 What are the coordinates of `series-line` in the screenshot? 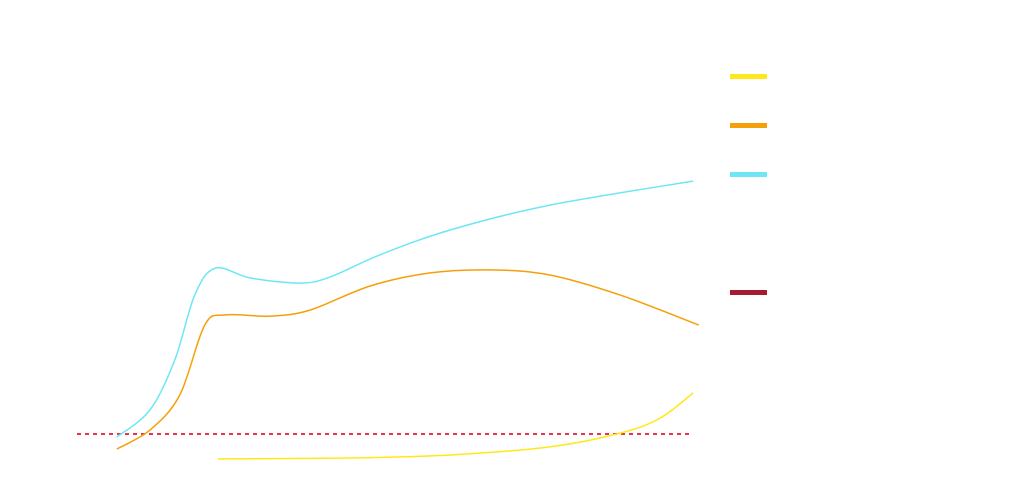 It's located at (455, 426).